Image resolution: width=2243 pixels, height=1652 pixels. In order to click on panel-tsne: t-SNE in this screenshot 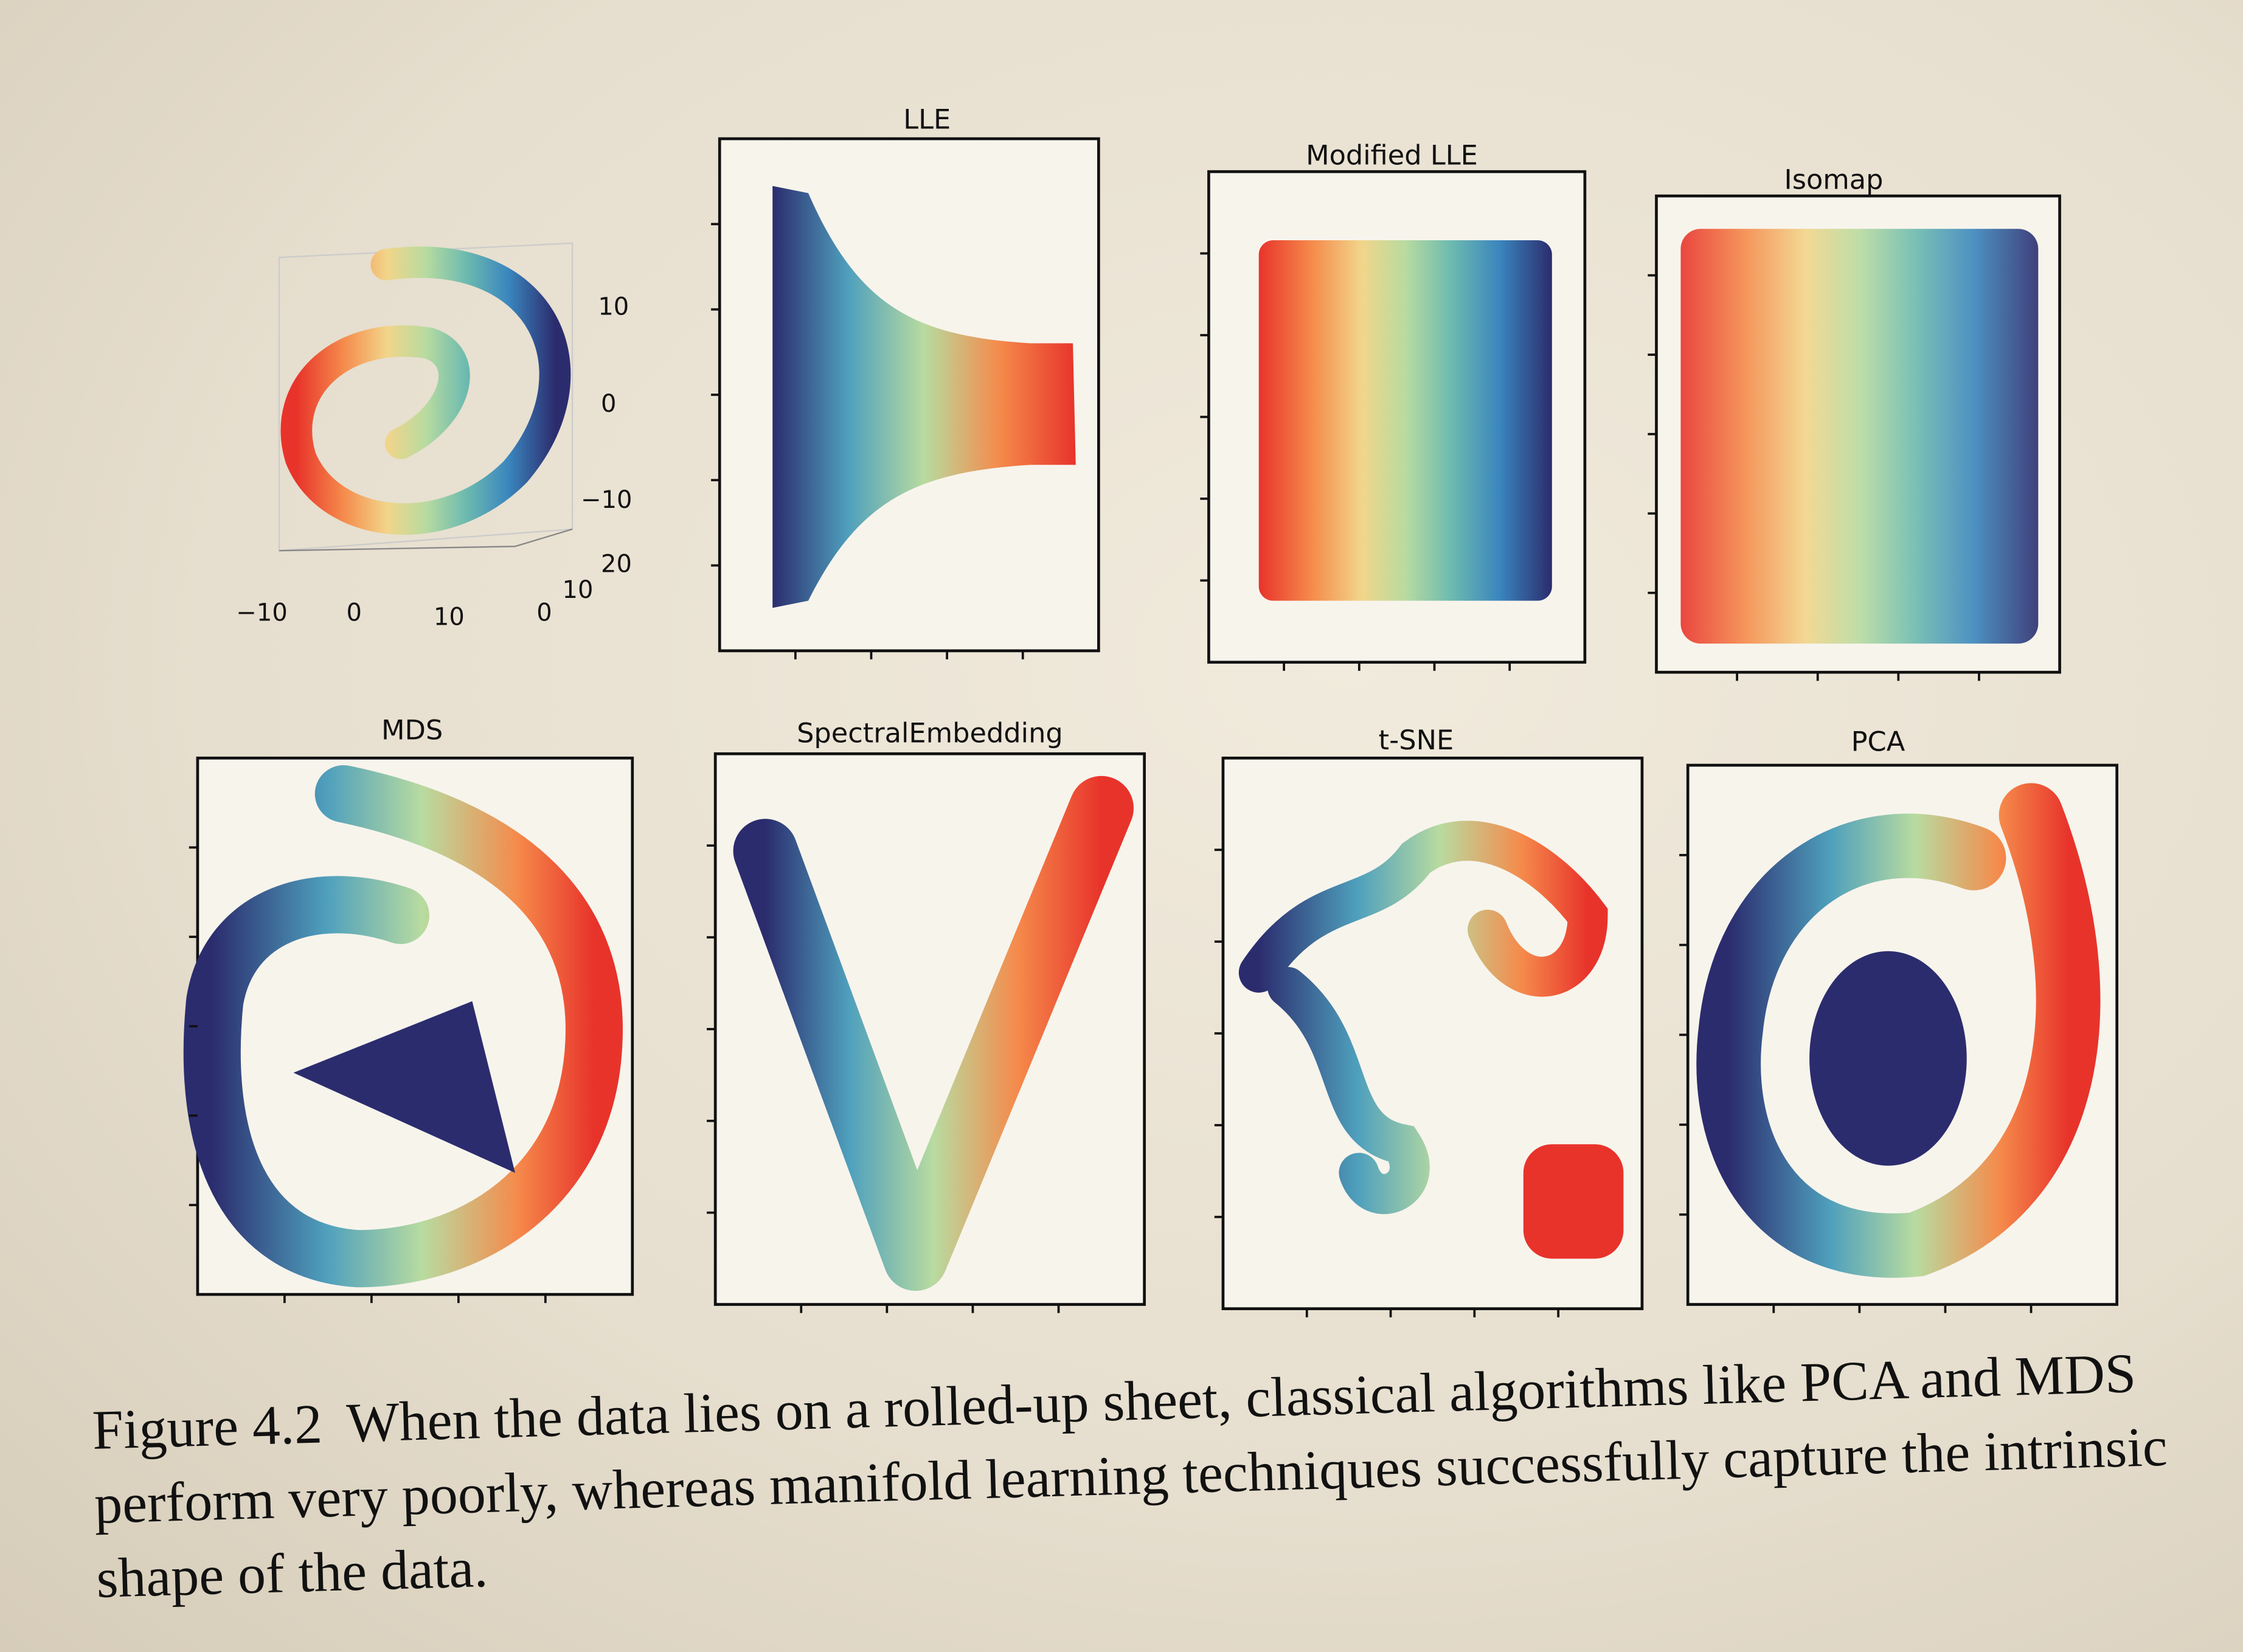, I will do `click(1429, 1020)`.